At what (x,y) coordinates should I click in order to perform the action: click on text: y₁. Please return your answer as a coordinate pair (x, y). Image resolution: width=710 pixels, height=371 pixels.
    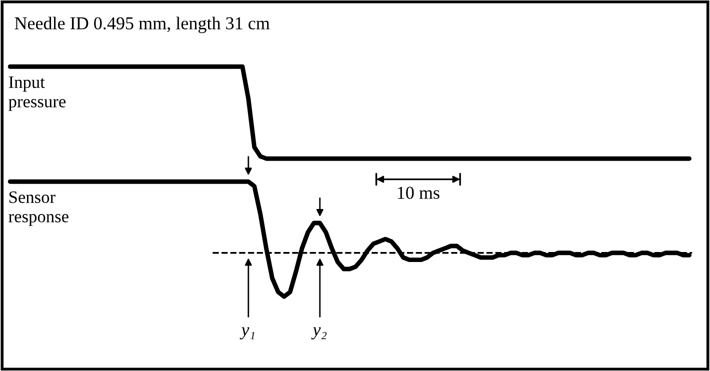
    Looking at the image, I should click on (247, 333).